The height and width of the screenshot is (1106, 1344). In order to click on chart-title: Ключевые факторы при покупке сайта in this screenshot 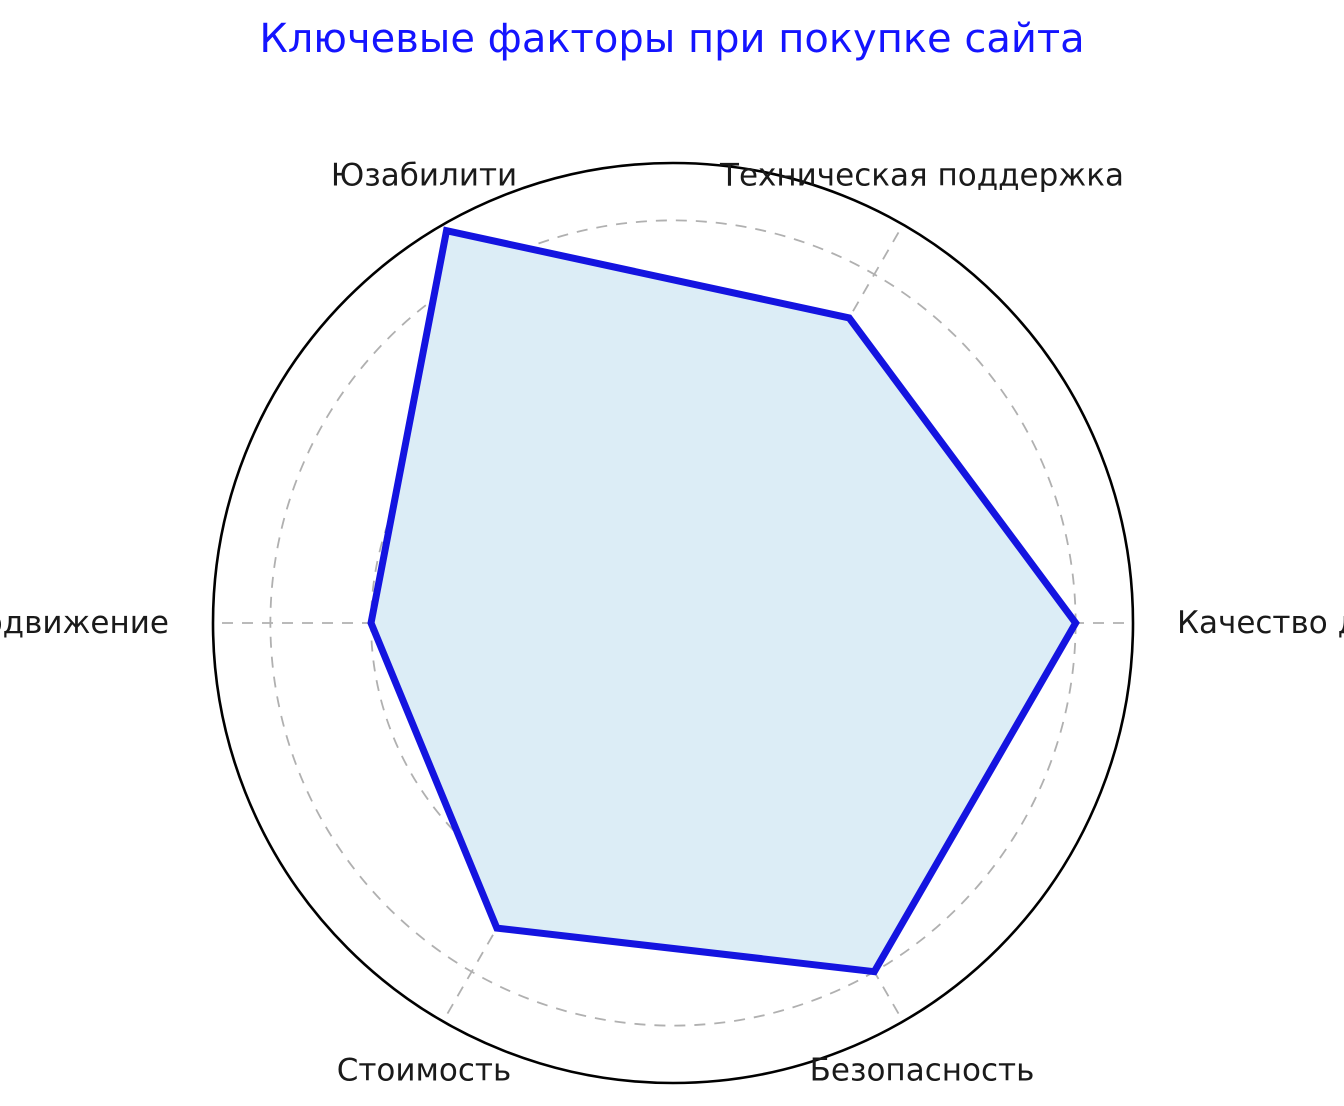, I will do `click(672, 39)`.